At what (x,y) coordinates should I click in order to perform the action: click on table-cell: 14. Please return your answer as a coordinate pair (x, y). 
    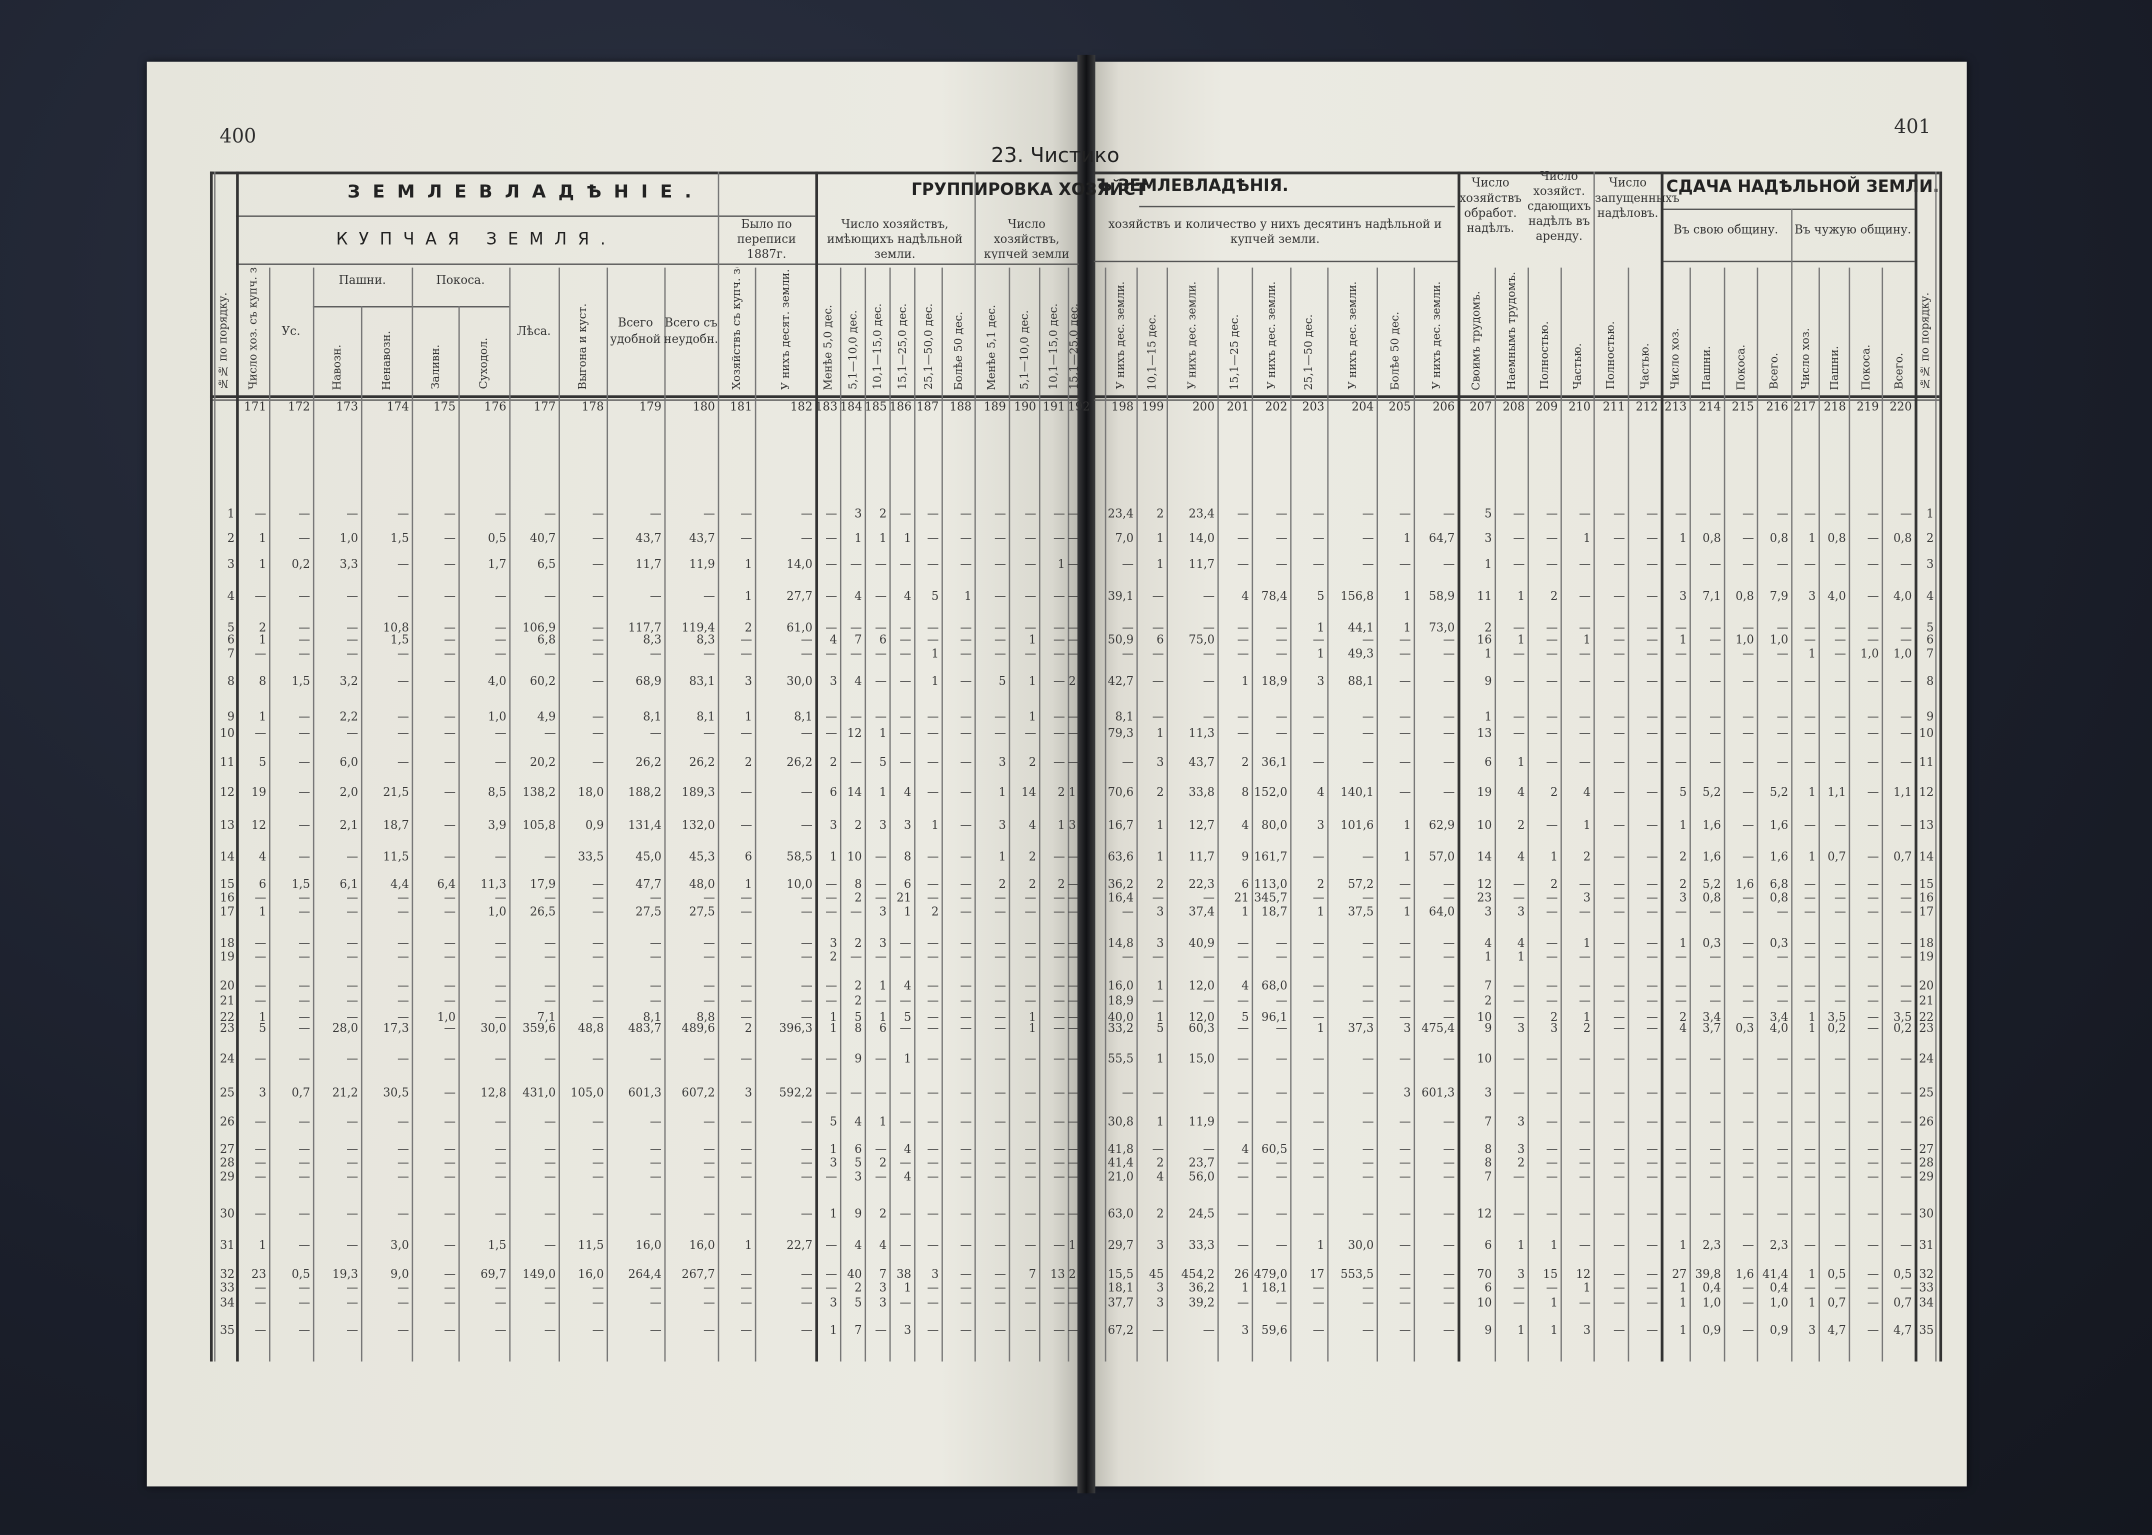
    Looking at the image, I should click on (854, 793).